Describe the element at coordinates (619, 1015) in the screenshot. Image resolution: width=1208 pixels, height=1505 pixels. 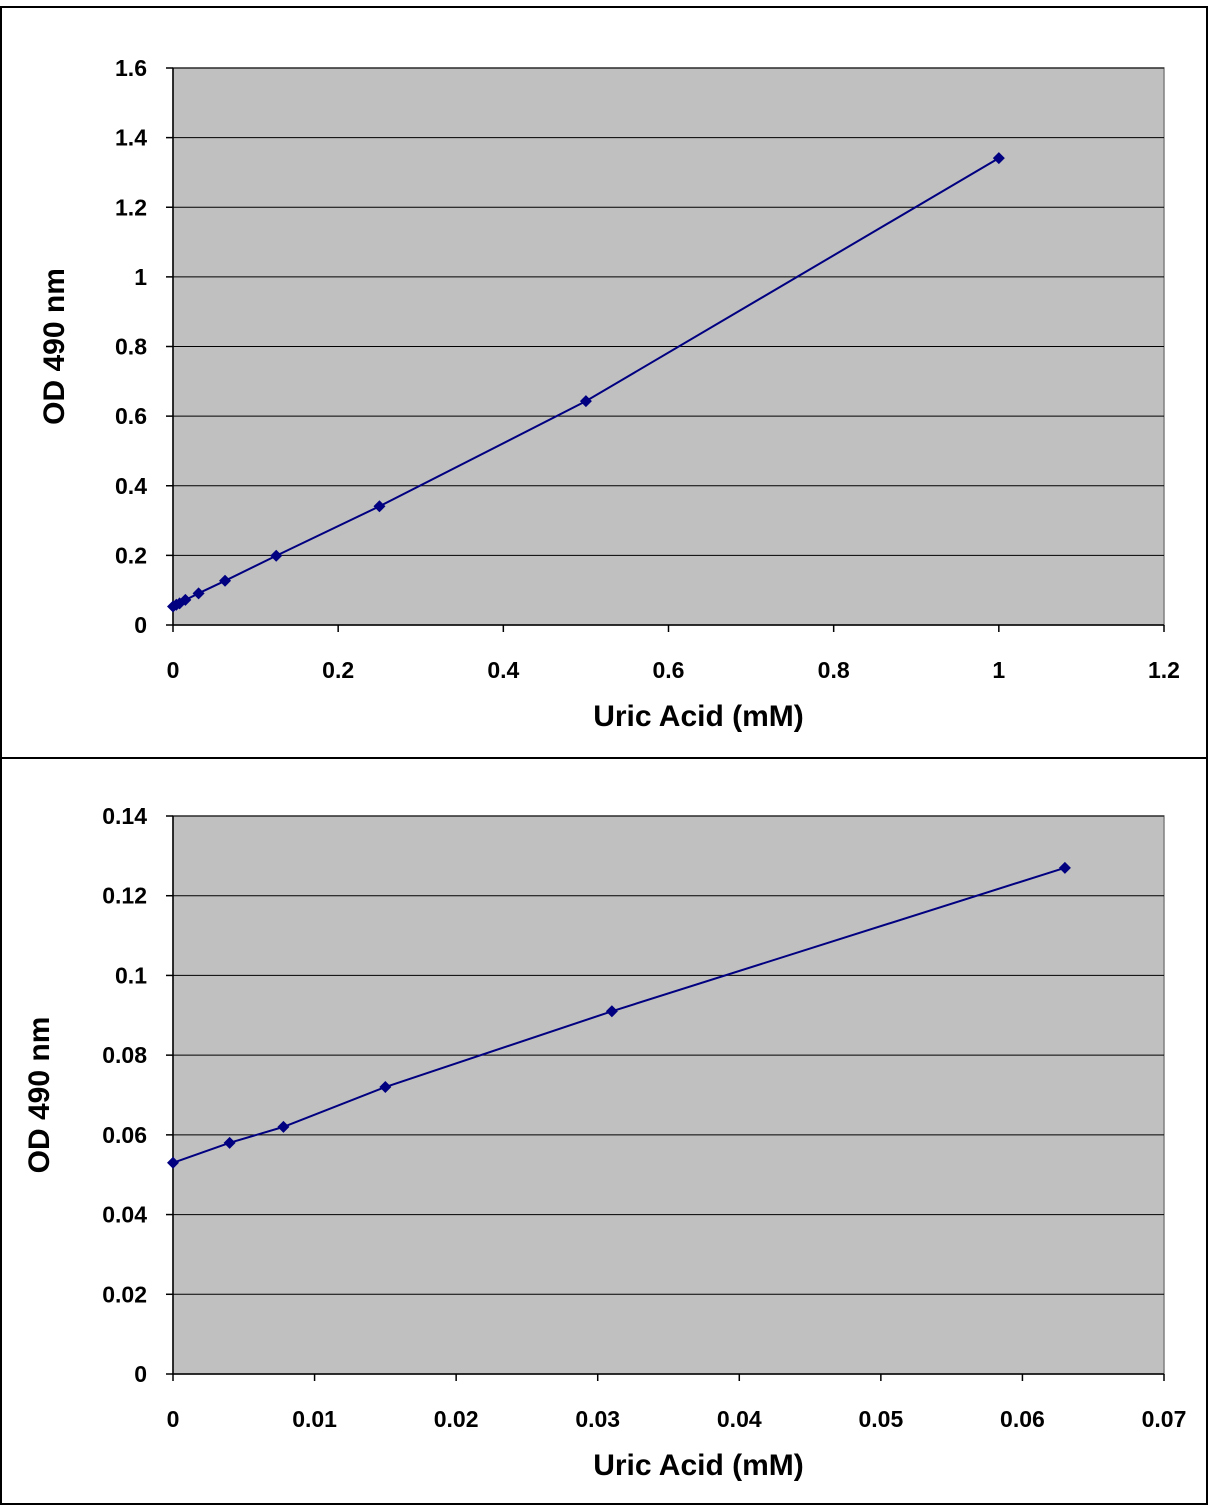
I see `series-line` at that location.